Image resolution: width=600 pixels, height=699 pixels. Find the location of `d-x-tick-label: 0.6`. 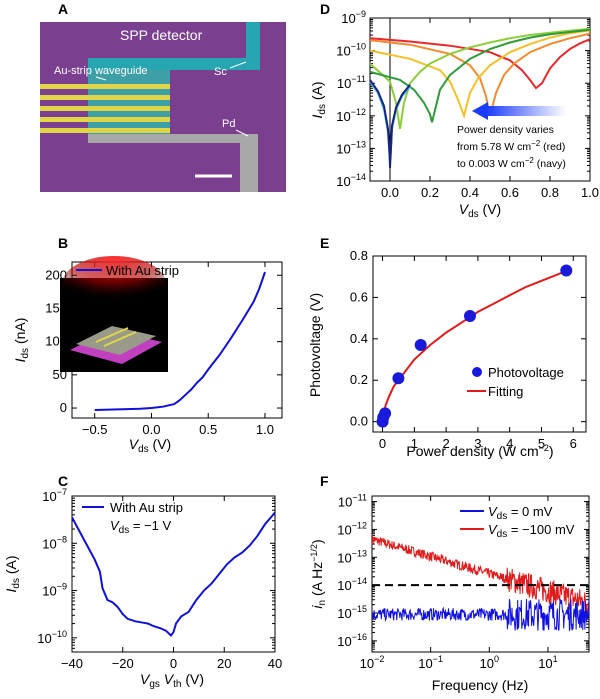

d-x-tick-label: 0.6 is located at coordinates (510, 192).